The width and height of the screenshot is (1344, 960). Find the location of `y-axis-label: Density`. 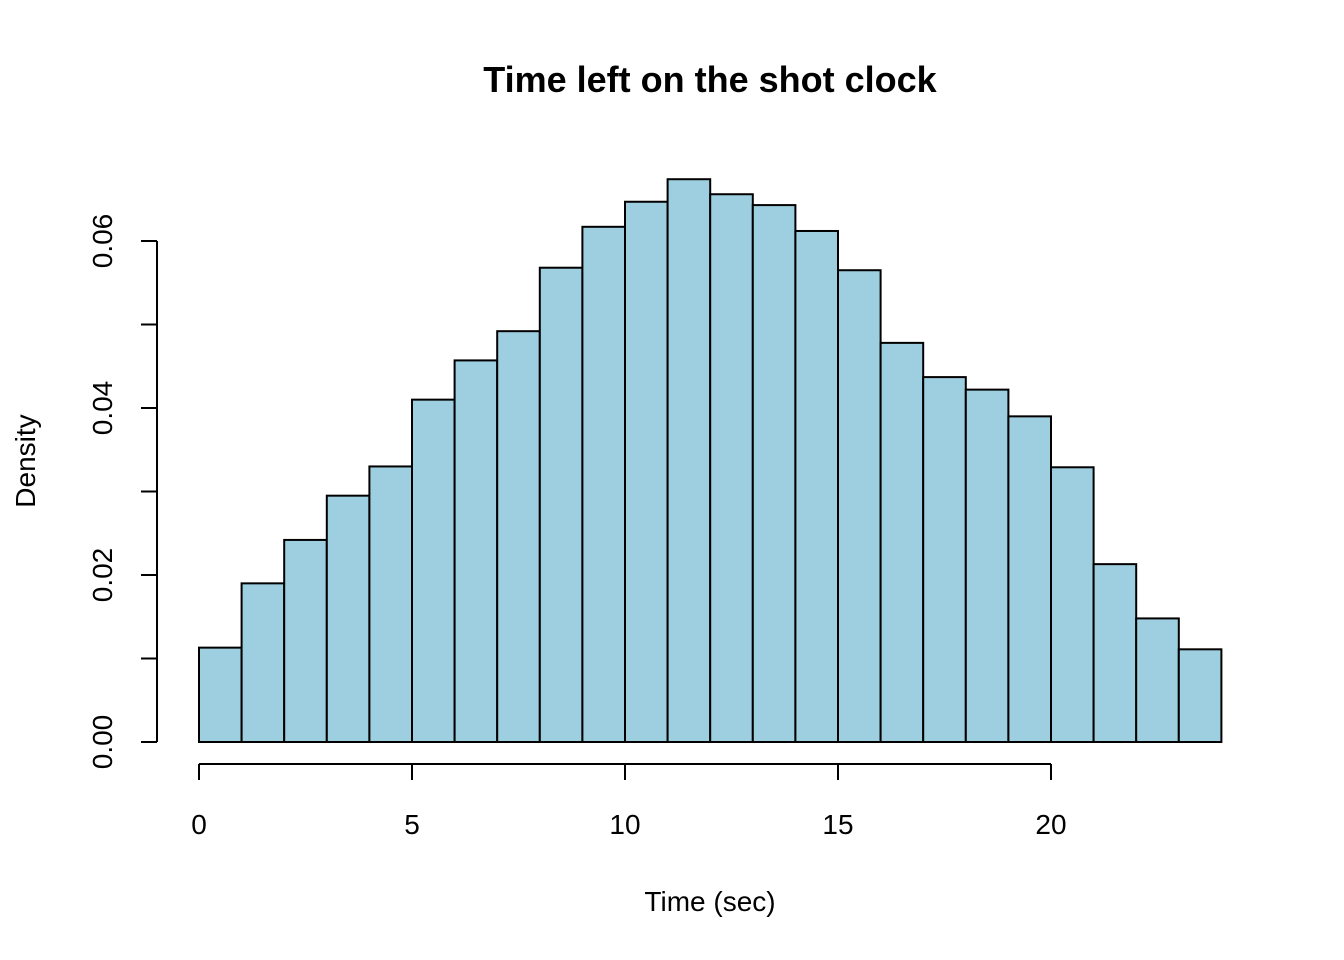

y-axis-label: Density is located at coordinates (25, 460).